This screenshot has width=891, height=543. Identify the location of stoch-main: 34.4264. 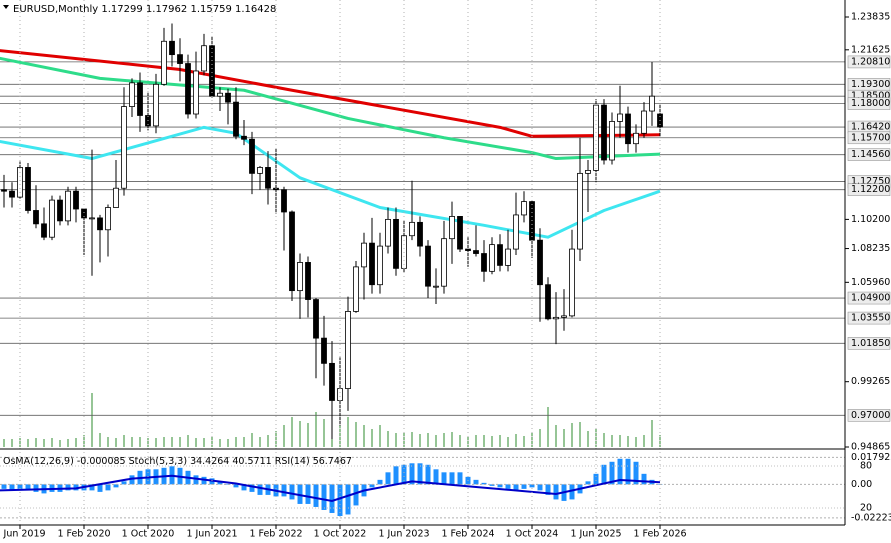
(209, 461).